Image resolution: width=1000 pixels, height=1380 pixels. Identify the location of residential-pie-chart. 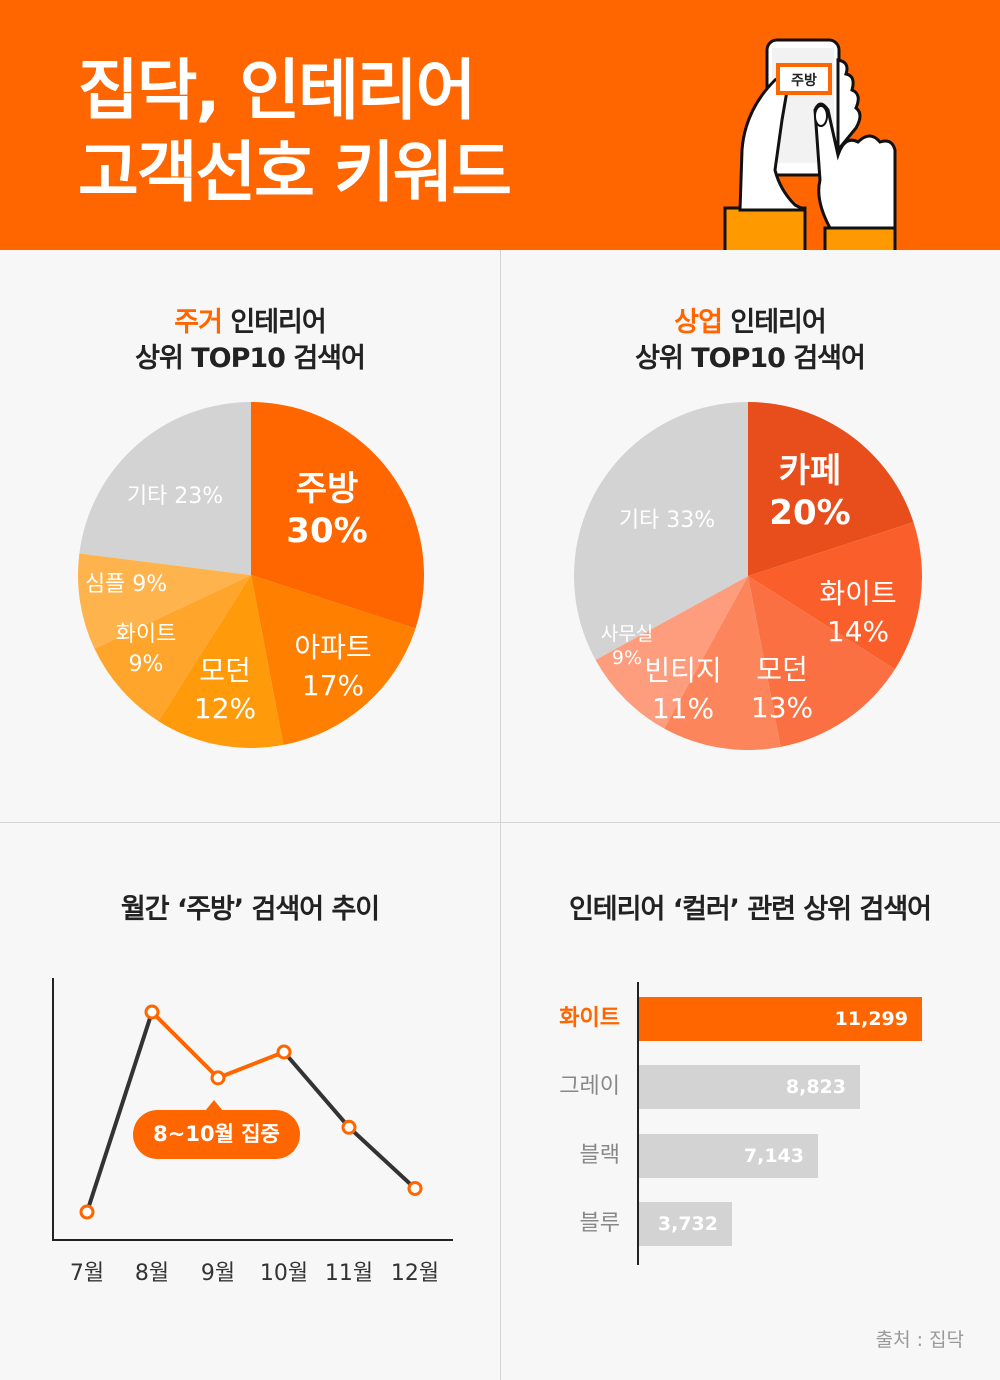
(251, 575).